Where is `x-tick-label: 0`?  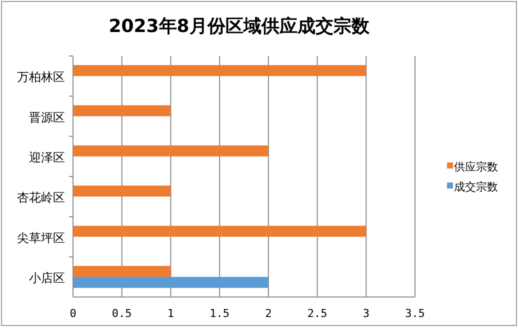 x-tick-label: 0 is located at coordinates (73, 313).